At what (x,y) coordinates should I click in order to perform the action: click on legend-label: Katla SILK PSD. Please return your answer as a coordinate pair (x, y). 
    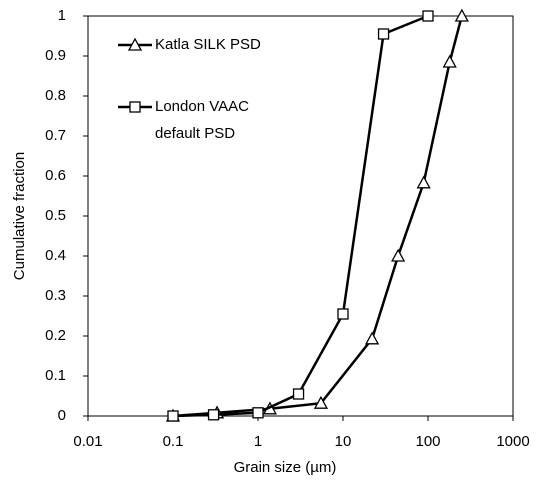
    Looking at the image, I should click on (208, 44).